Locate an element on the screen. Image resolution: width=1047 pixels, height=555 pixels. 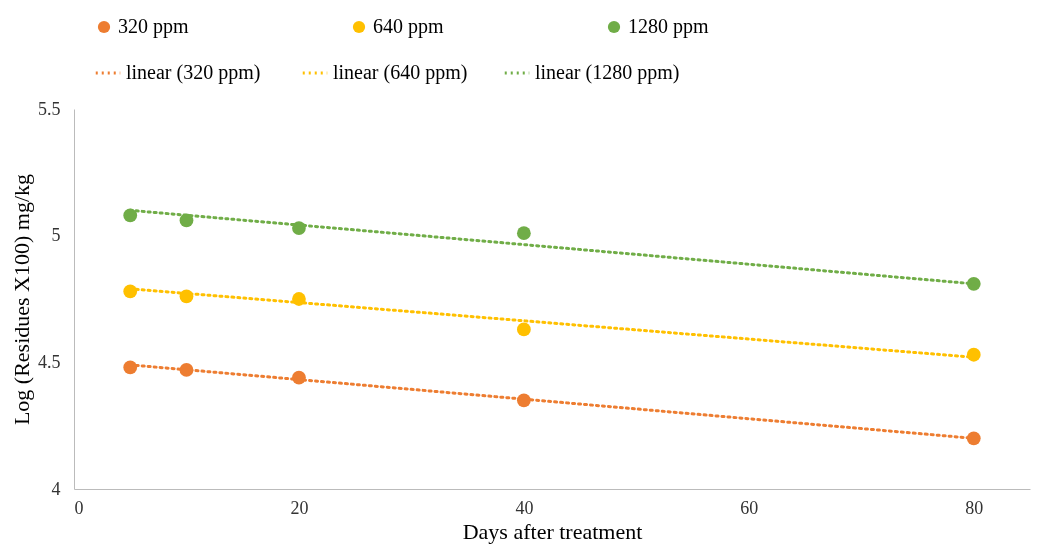
y-tick-label: 4.5 is located at coordinates (49, 361).